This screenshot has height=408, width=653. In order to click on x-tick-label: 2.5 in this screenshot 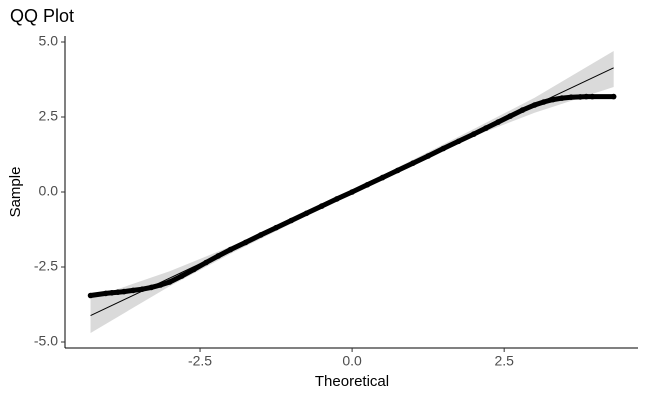, I will do `click(504, 361)`.